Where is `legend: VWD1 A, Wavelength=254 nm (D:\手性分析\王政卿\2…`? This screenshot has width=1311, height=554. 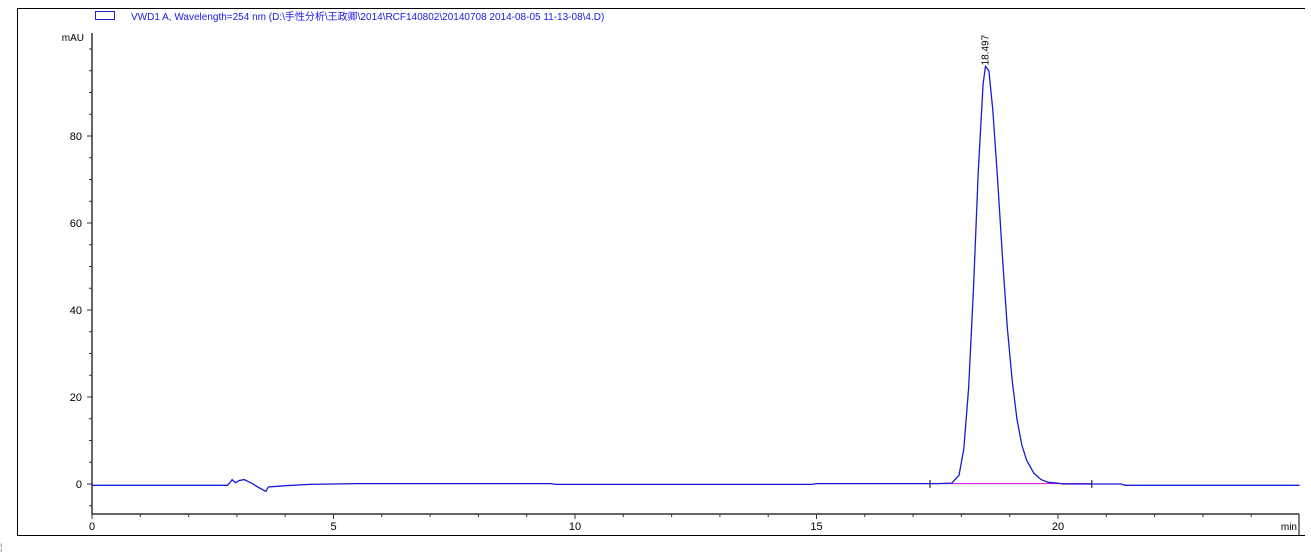 legend: VWD1 A, Wavelength=254 nm (D:\手性分析\王政卿\2… is located at coordinates (350, 16).